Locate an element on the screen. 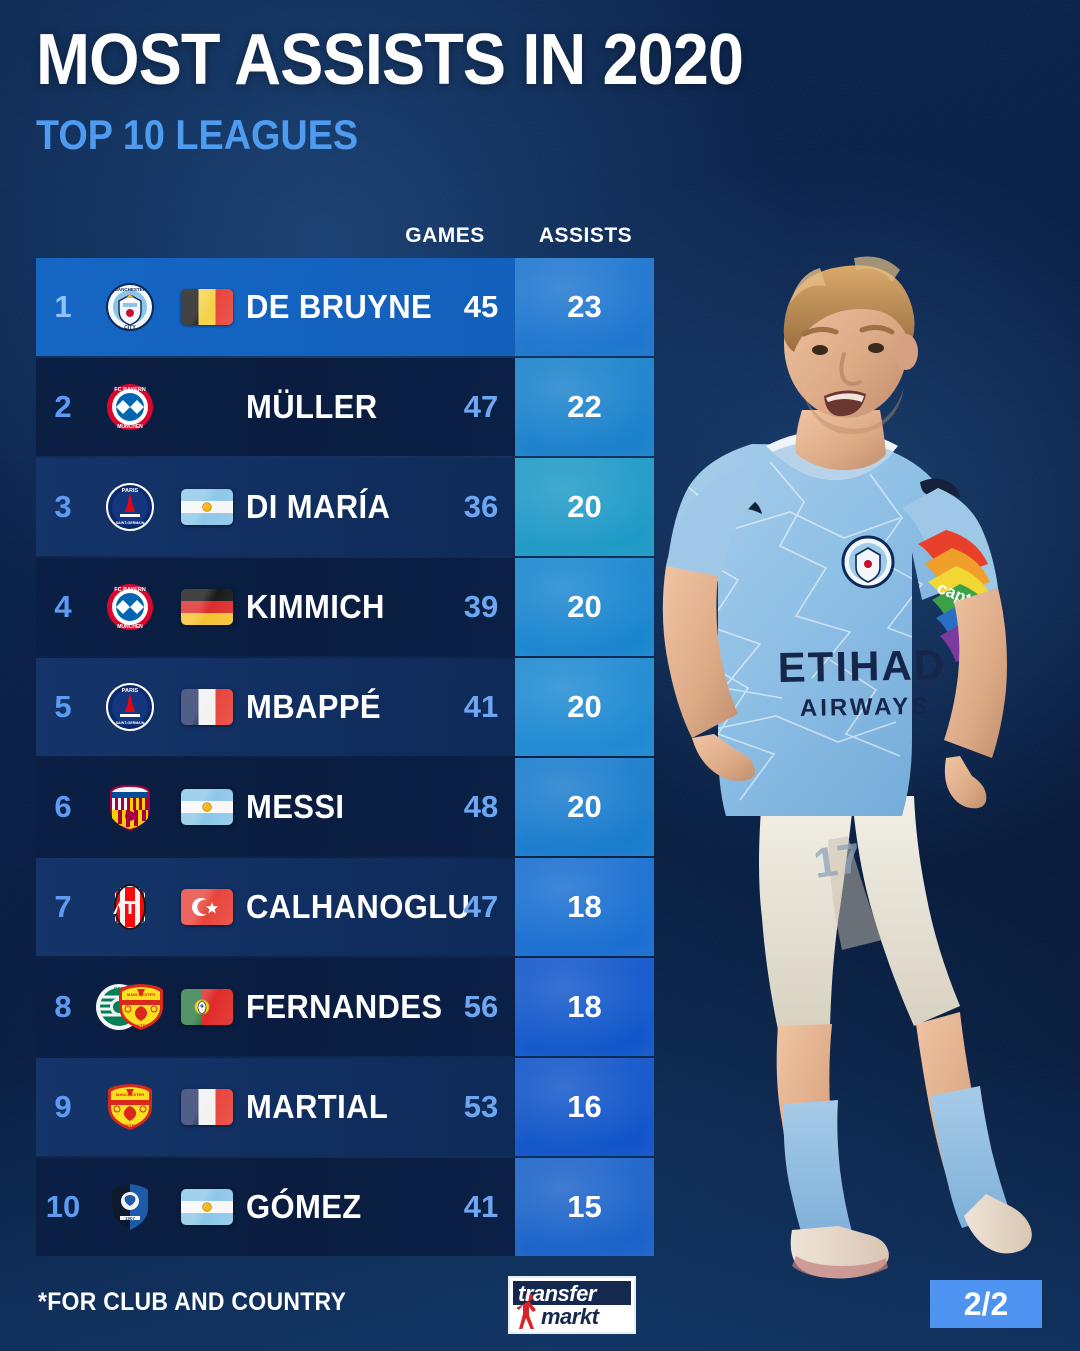  flag-portugal-icon is located at coordinates (207, 1007).